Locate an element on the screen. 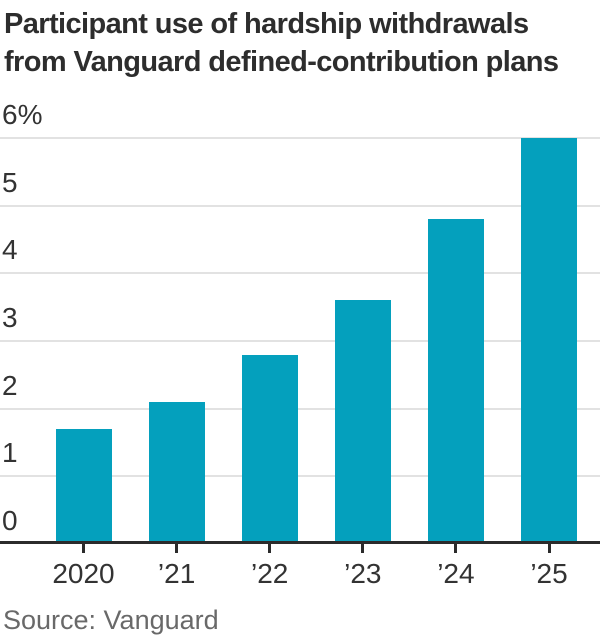 The image size is (600, 640). y-axis-label-3: 3 is located at coordinates (10, 317).